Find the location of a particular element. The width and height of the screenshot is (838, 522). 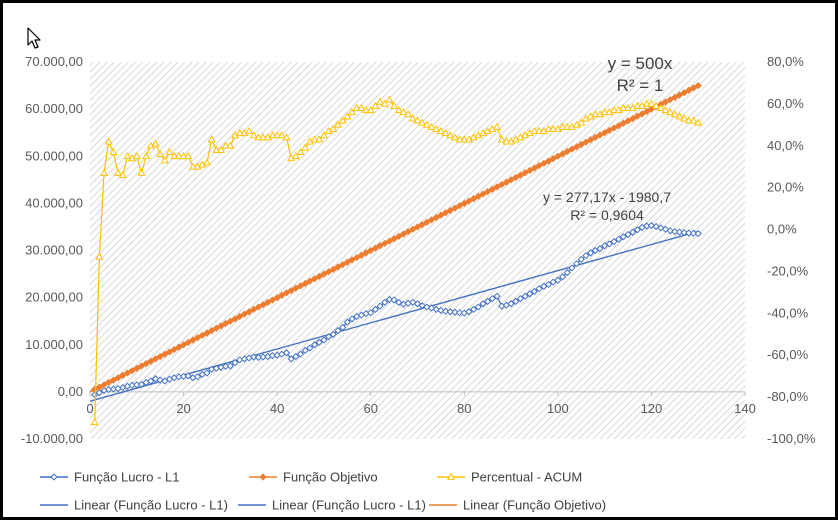

legend-label: Função Objetivo is located at coordinates (330, 477).